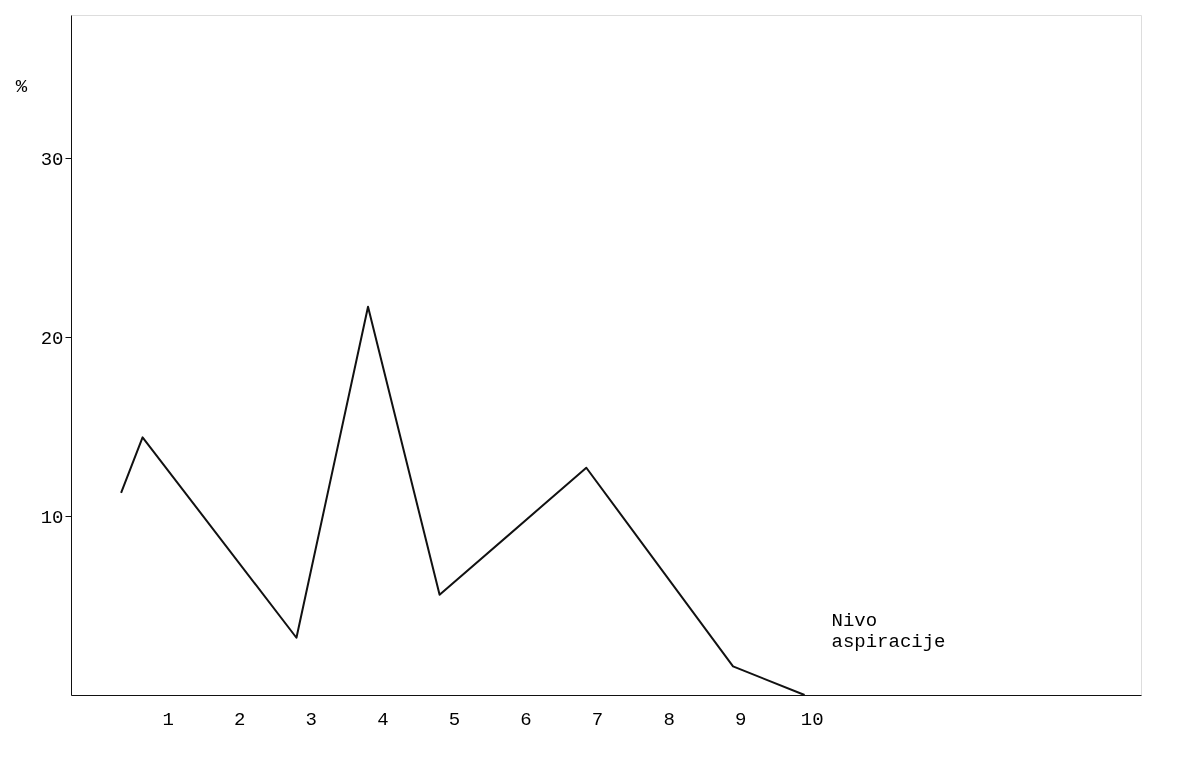  Describe the element at coordinates (21, 86) in the screenshot. I see `y-axis-title: %` at that location.